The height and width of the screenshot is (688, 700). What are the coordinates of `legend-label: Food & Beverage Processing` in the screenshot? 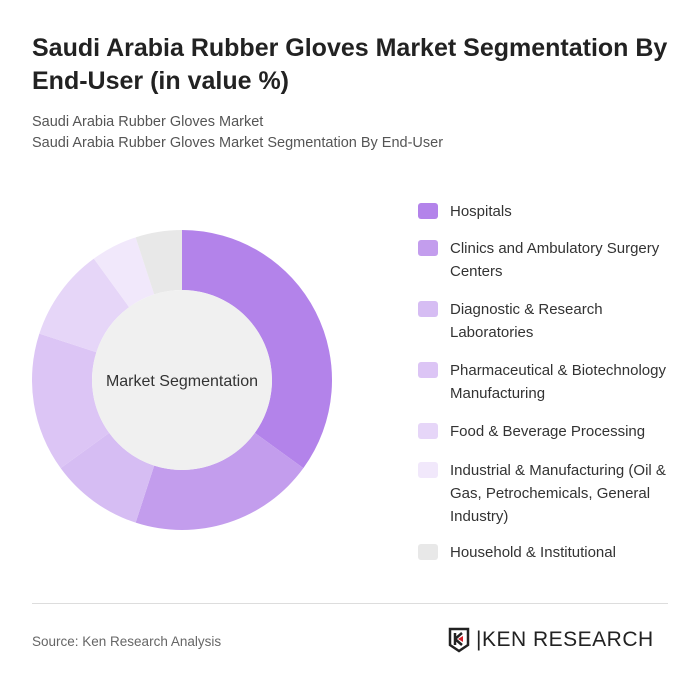 It's located at (548, 431).